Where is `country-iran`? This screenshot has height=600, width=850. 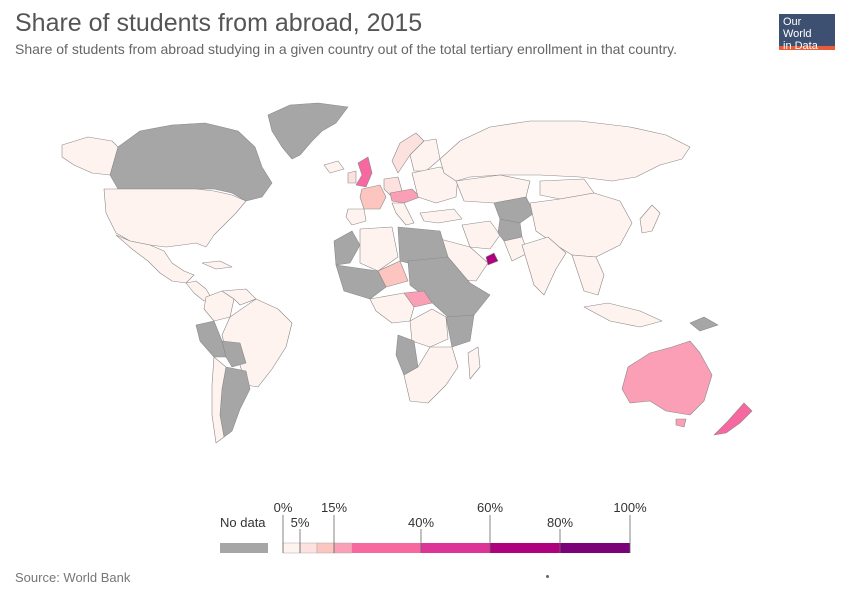 country-iran is located at coordinates (481, 235).